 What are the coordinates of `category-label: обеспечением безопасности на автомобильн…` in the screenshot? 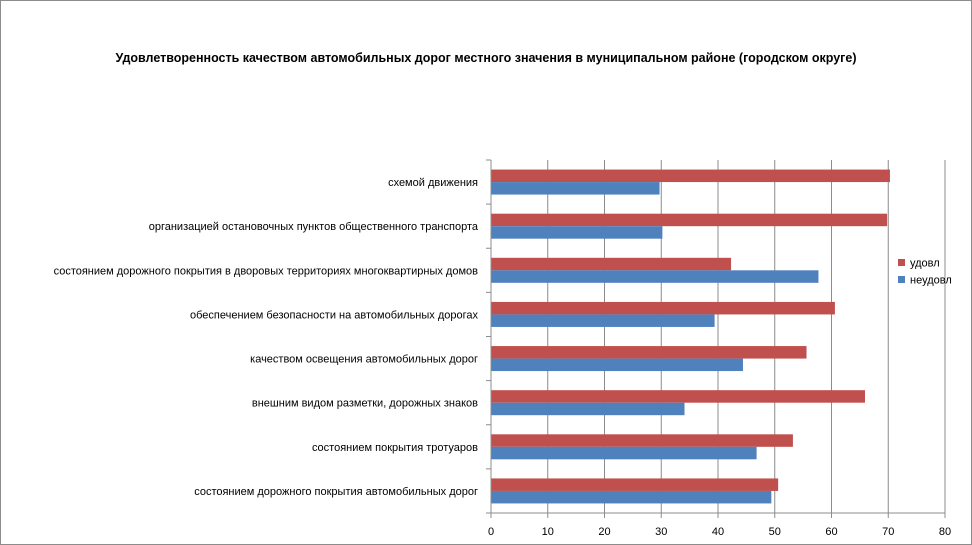 It's located at (334, 315).